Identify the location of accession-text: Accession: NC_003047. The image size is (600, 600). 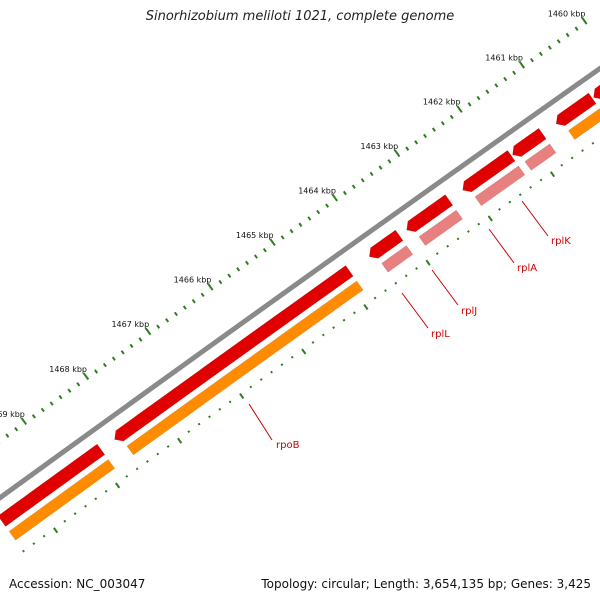
(77, 584).